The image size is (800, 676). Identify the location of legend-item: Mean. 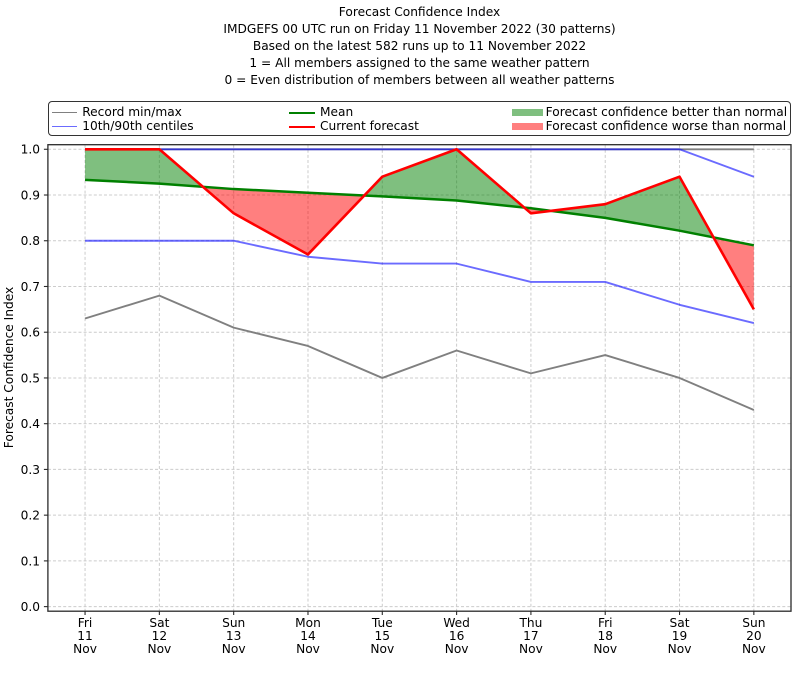
(321, 113).